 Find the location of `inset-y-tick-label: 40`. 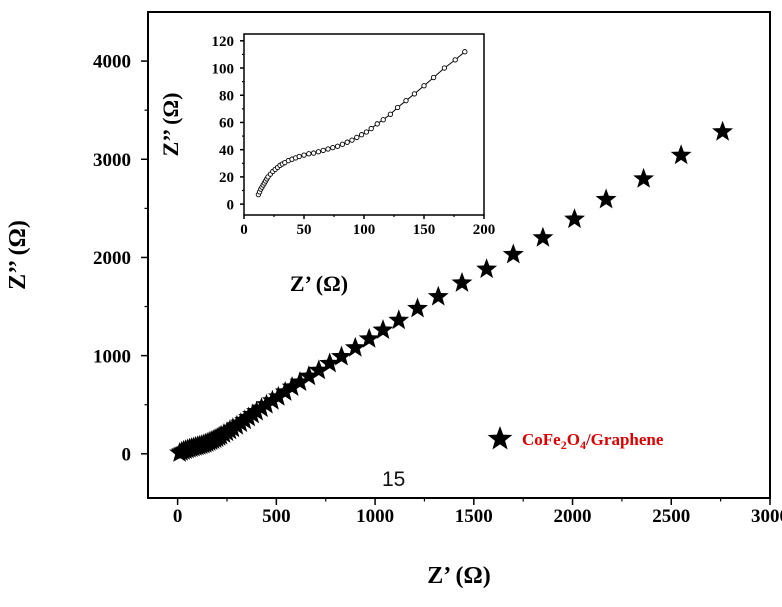

inset-y-tick-label: 40 is located at coordinates (226, 151).